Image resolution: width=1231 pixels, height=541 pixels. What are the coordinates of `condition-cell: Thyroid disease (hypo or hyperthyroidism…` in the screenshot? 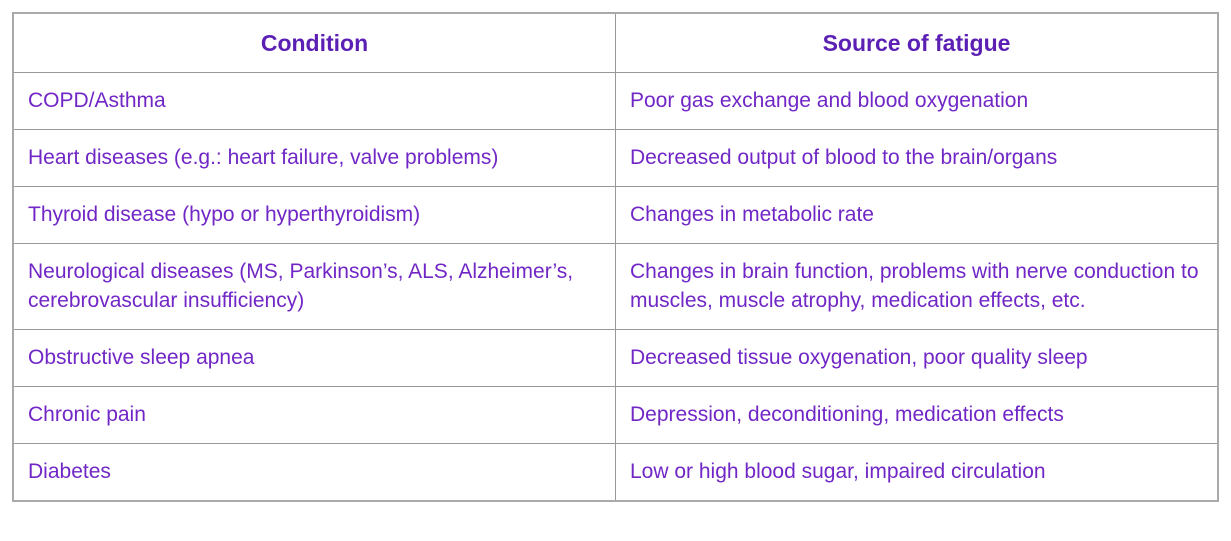 It's located at (314, 215).